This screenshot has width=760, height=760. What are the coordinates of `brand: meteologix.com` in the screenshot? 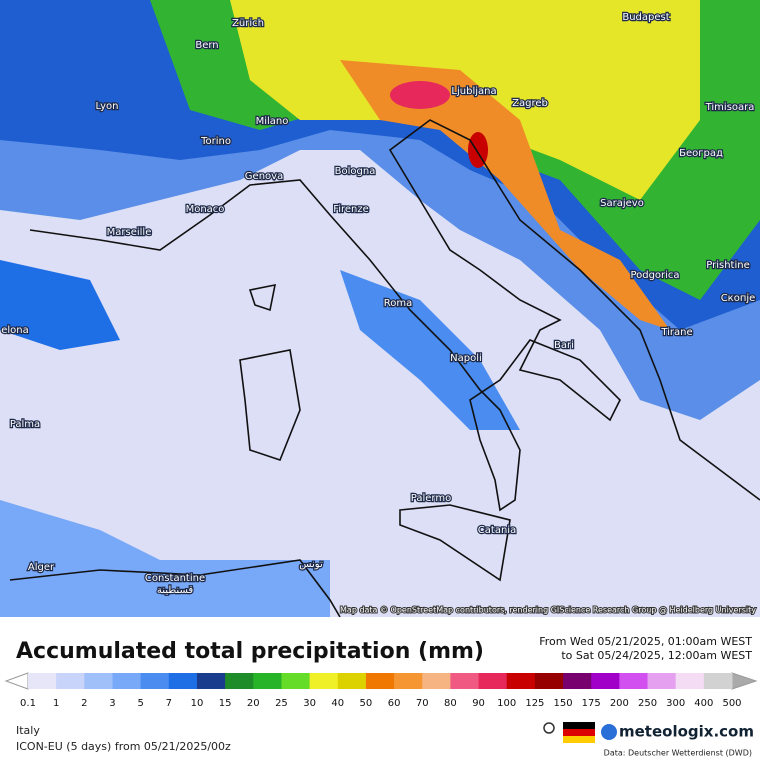 It's located at (686, 732).